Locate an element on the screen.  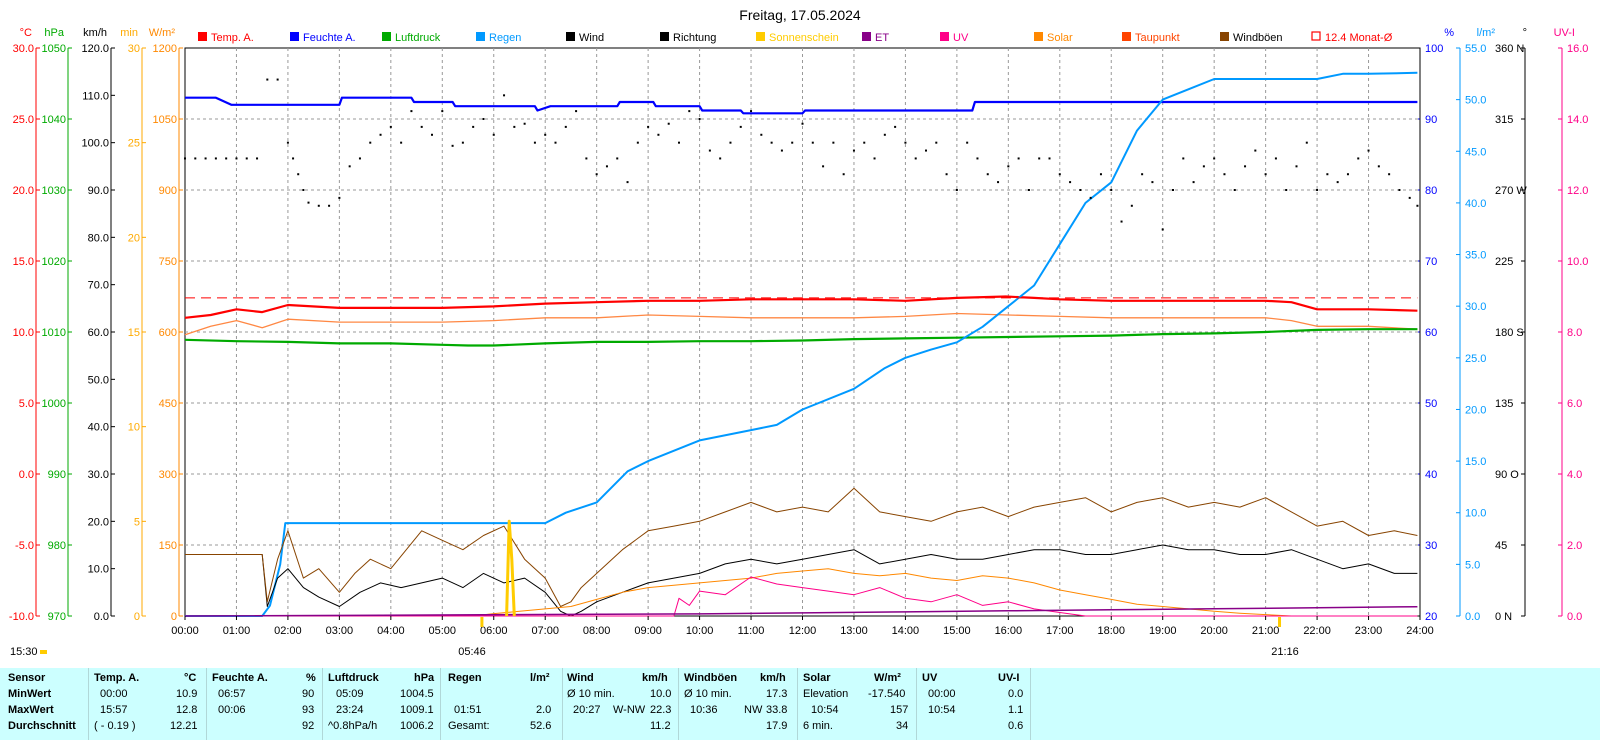
left-axis-tick-label: 50.0 is located at coordinates (98, 380).